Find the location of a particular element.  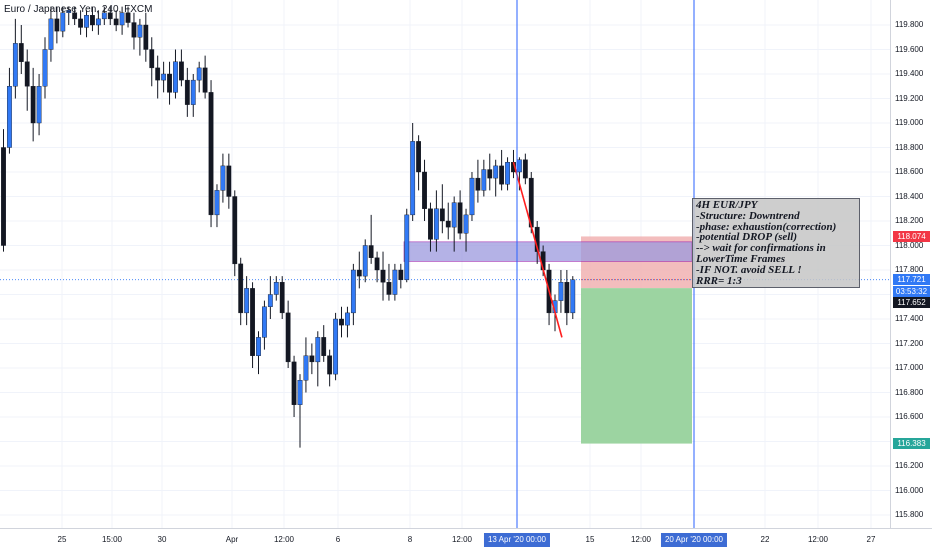

time-tick-label: 25 is located at coordinates (62, 539).